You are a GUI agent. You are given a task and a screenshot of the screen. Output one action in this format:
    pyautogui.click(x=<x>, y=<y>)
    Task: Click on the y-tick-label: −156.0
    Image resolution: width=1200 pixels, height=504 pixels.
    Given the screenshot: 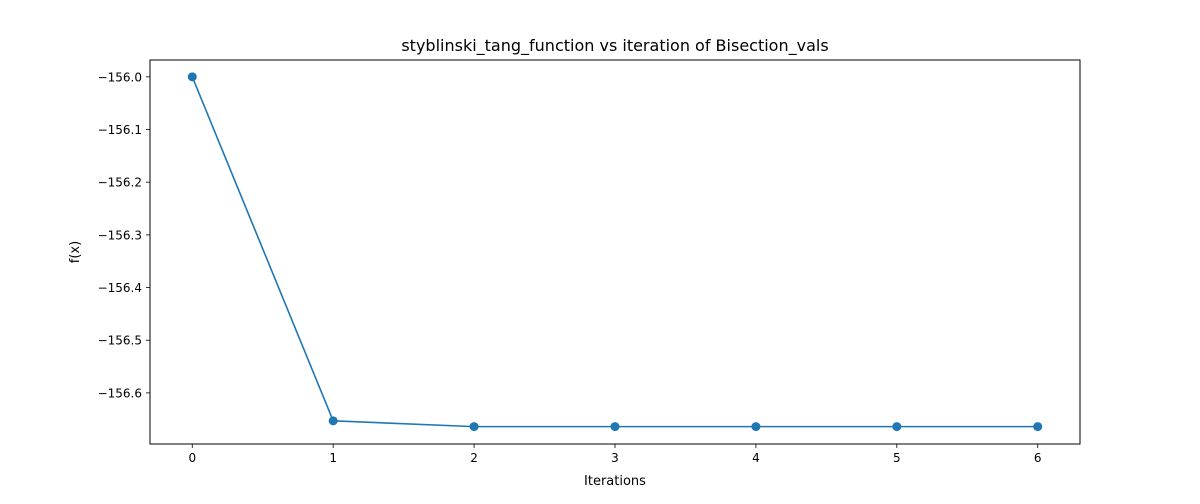 What is the action you would take?
    pyautogui.click(x=120, y=77)
    